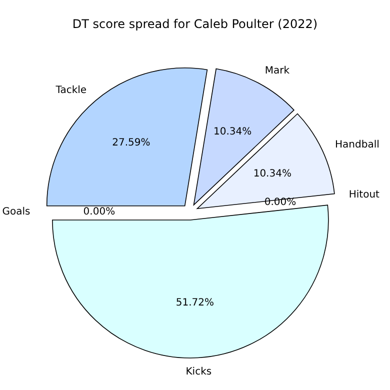 This screenshot has width=390, height=390. I want to click on category-label: Hitout, so click(364, 194).